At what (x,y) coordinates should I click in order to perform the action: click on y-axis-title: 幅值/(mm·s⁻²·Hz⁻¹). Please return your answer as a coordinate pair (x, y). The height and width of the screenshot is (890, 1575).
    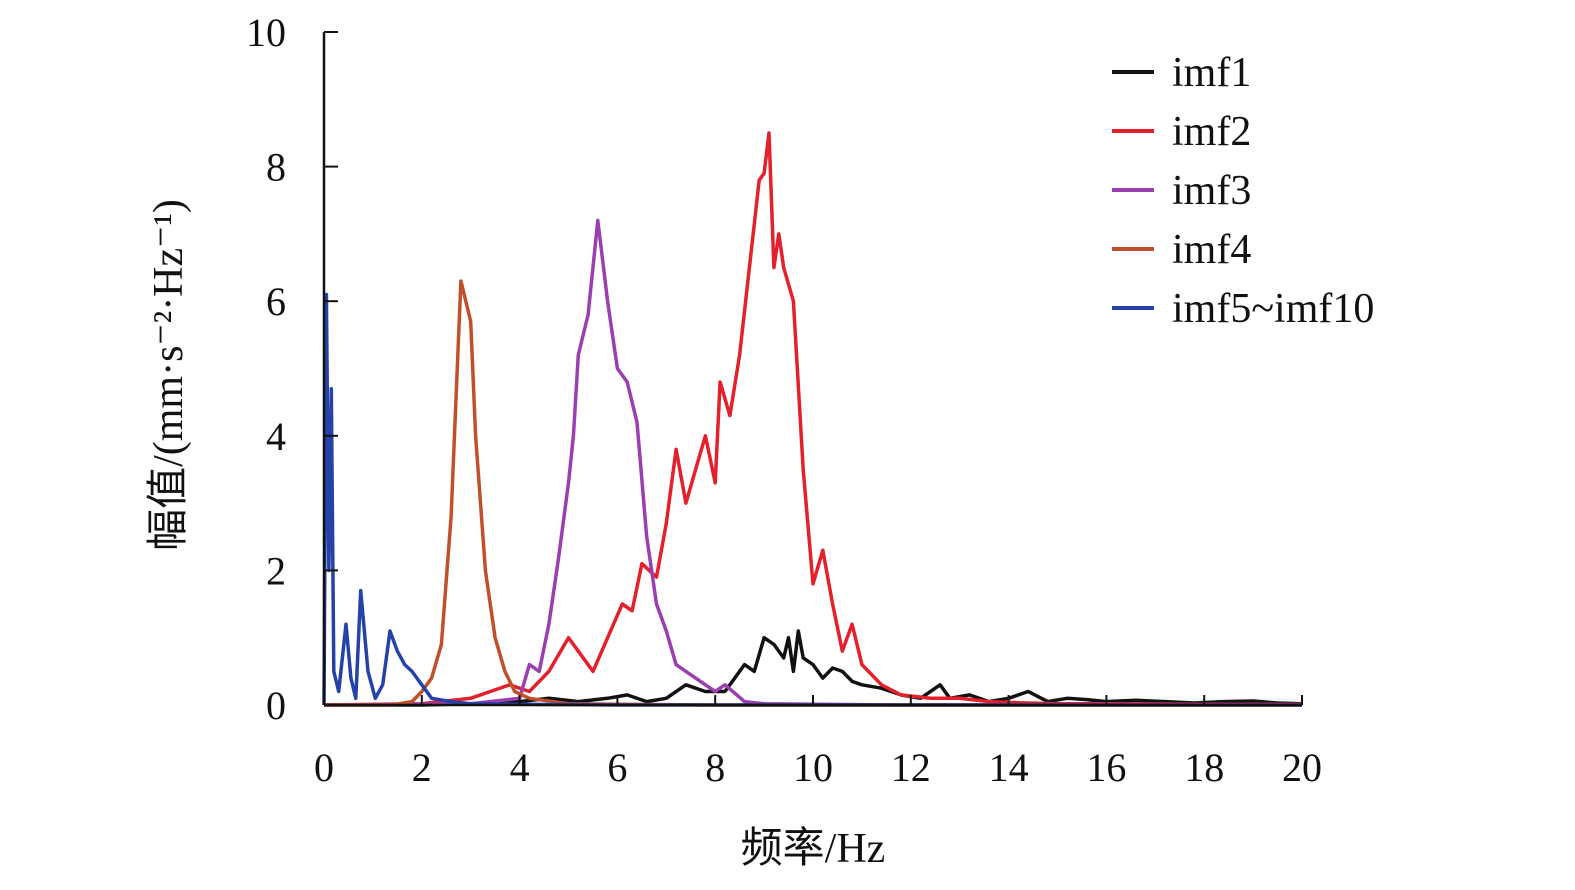
    Looking at the image, I should click on (169, 375).